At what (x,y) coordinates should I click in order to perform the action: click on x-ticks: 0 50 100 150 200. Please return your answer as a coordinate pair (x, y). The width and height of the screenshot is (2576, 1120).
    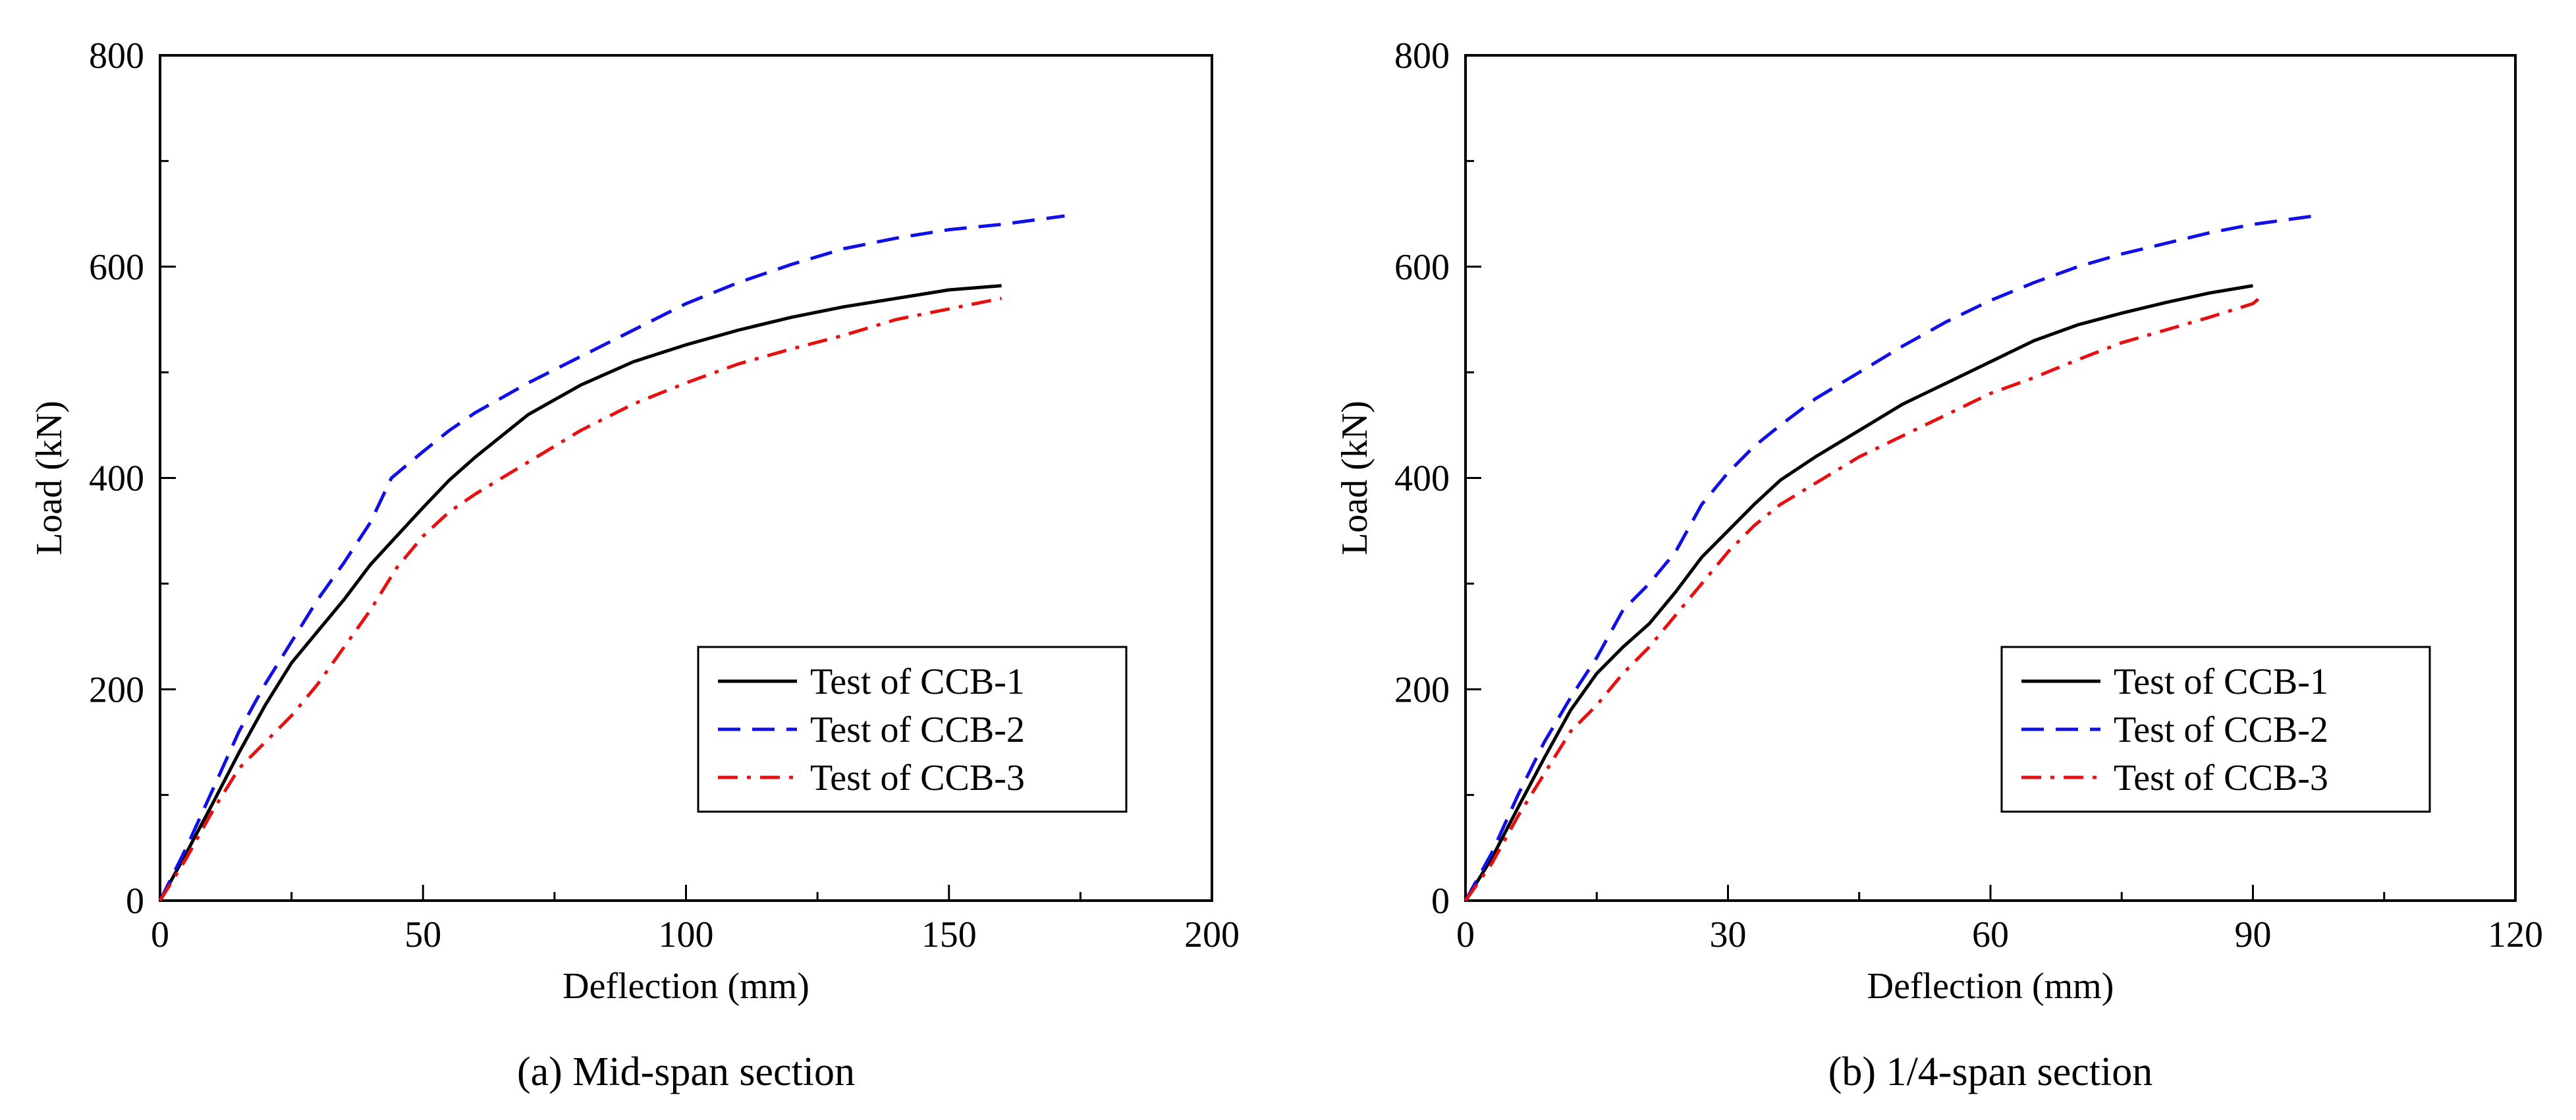
    Looking at the image, I should click on (695, 920).